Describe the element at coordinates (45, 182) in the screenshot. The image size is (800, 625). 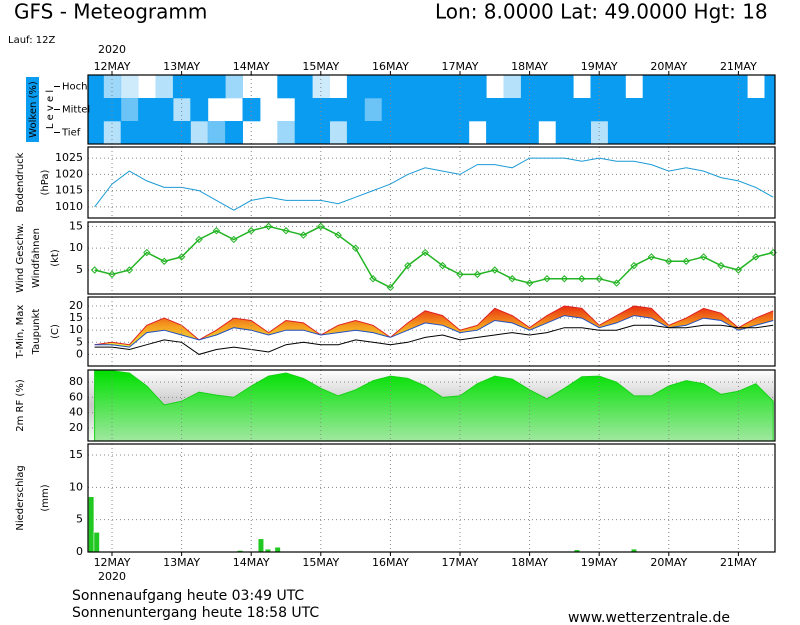
I see `y-axis-label: (hPa)` at that location.